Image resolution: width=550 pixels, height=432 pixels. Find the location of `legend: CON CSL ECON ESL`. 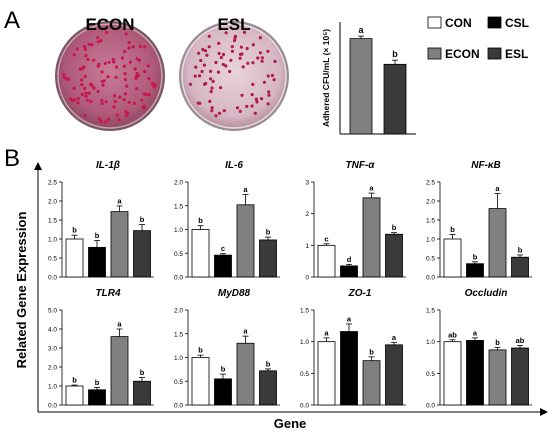

legend: CON CSL ECON ESL is located at coordinates (478, 38).